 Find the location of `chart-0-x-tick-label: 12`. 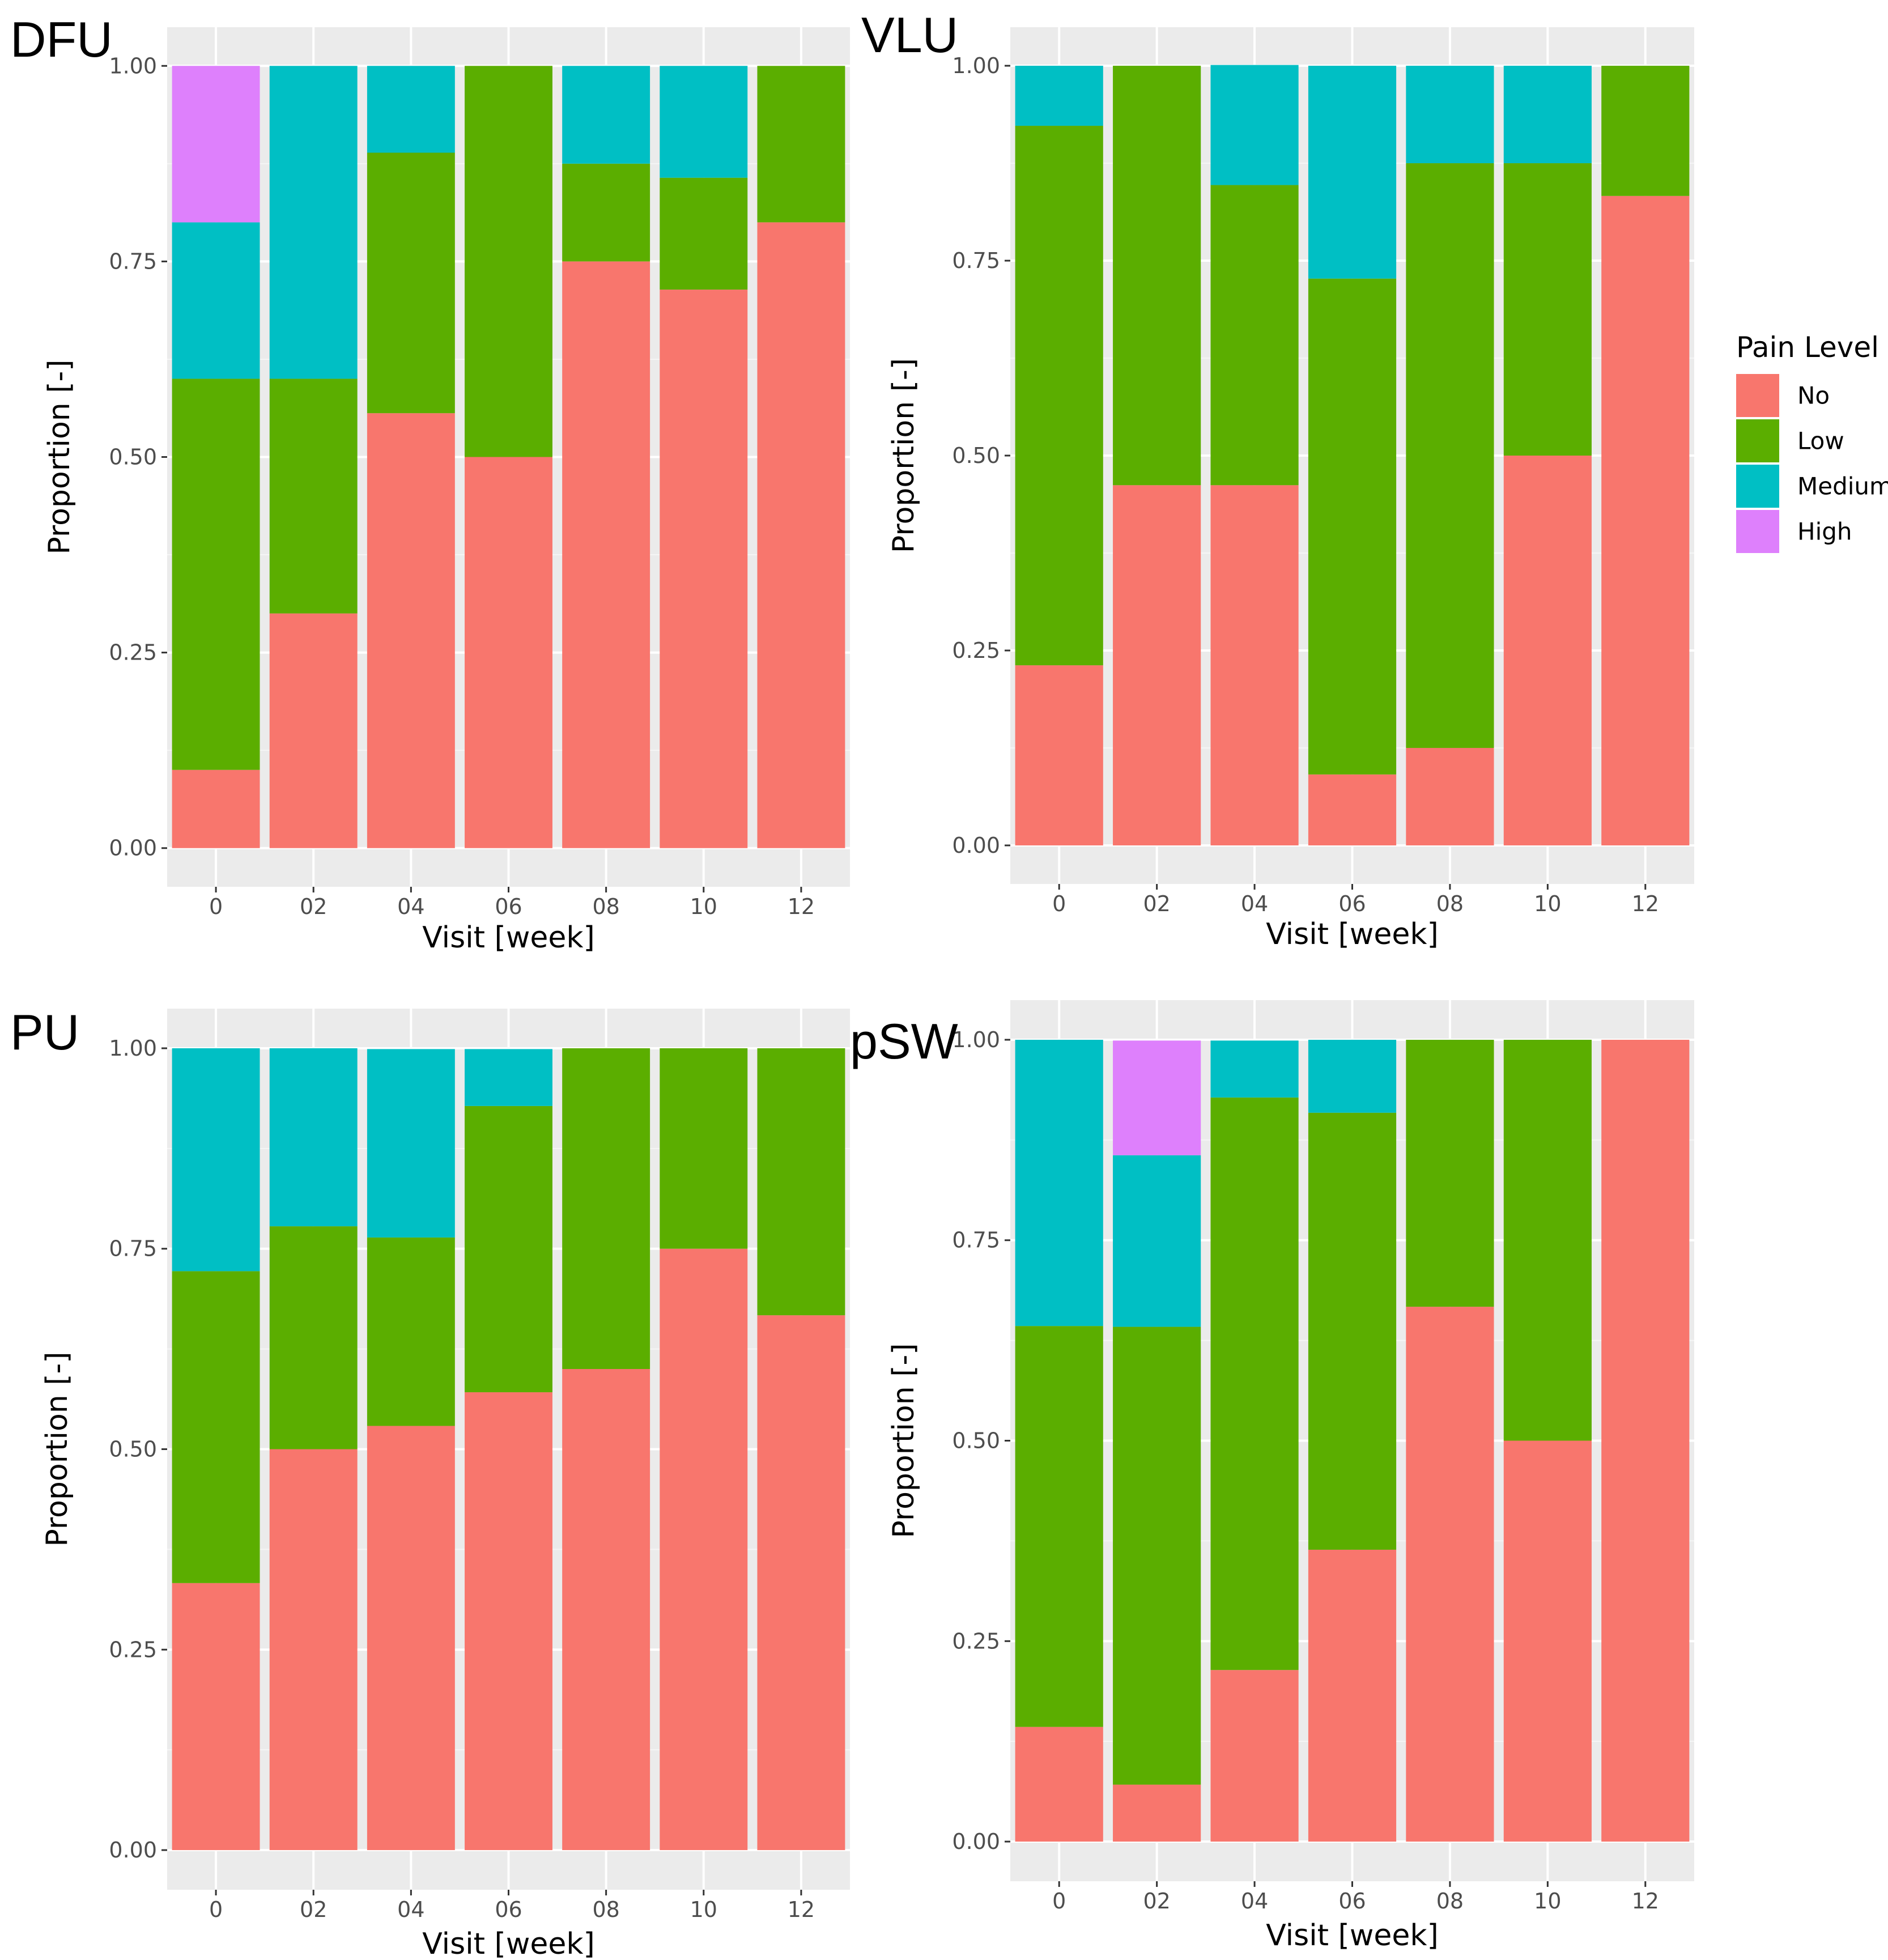

chart-0-x-tick-label: 12 is located at coordinates (801, 906).